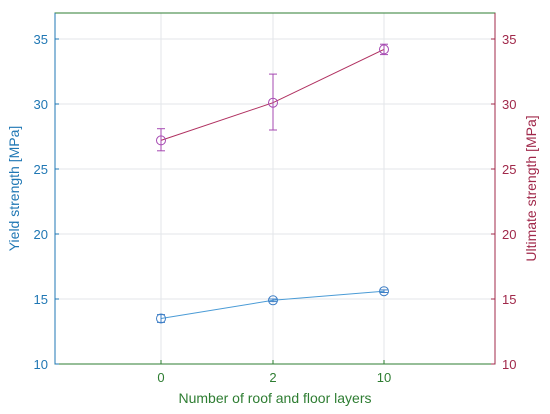 Image resolution: width=550 pixels, height=414 pixels. Describe the element at coordinates (509, 169) in the screenshot. I see `right-tick-label: 25` at that location.